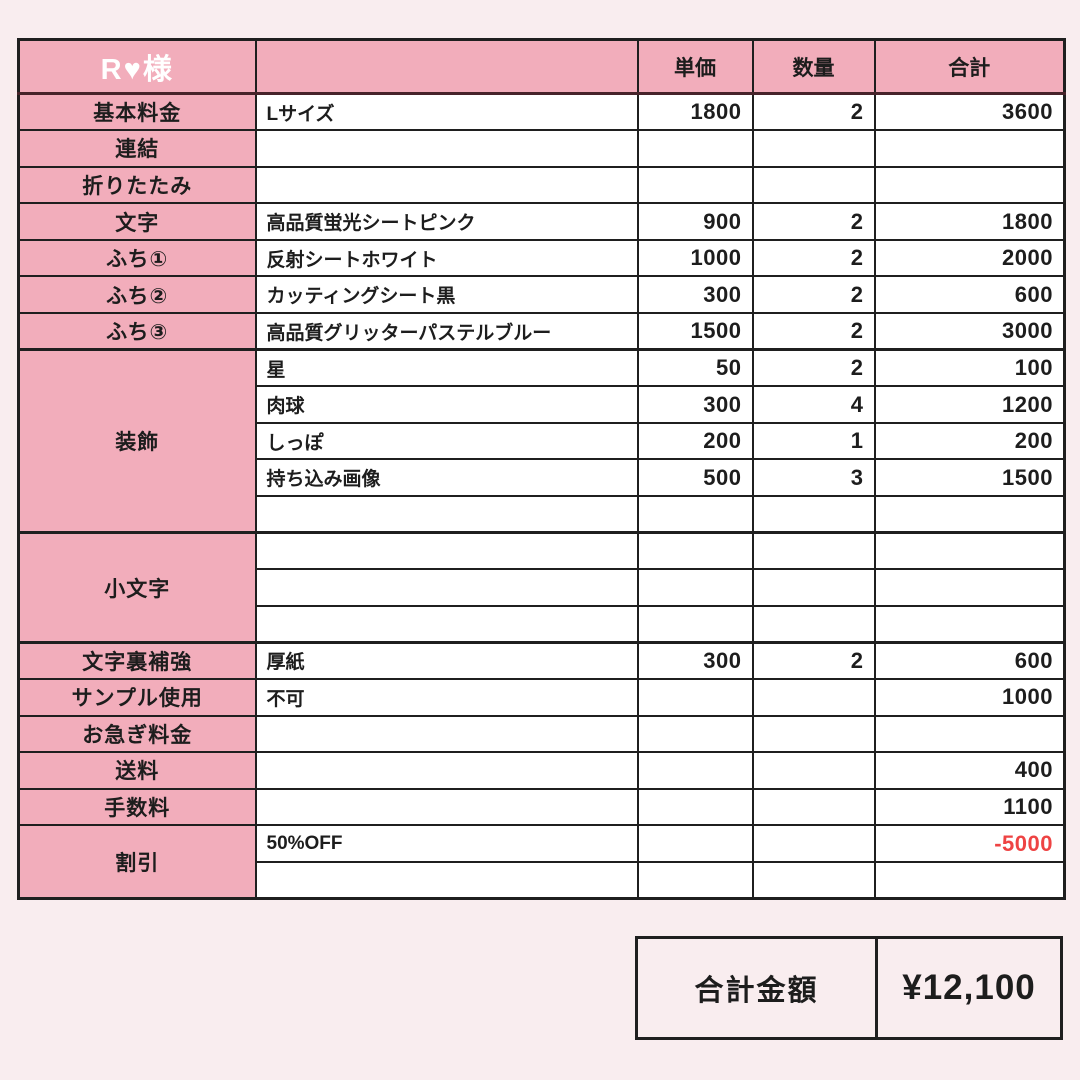 The image size is (1080, 1080). Describe the element at coordinates (446, 258) in the screenshot. I see `item-desc-cell: 反射シートホワイト` at that location.